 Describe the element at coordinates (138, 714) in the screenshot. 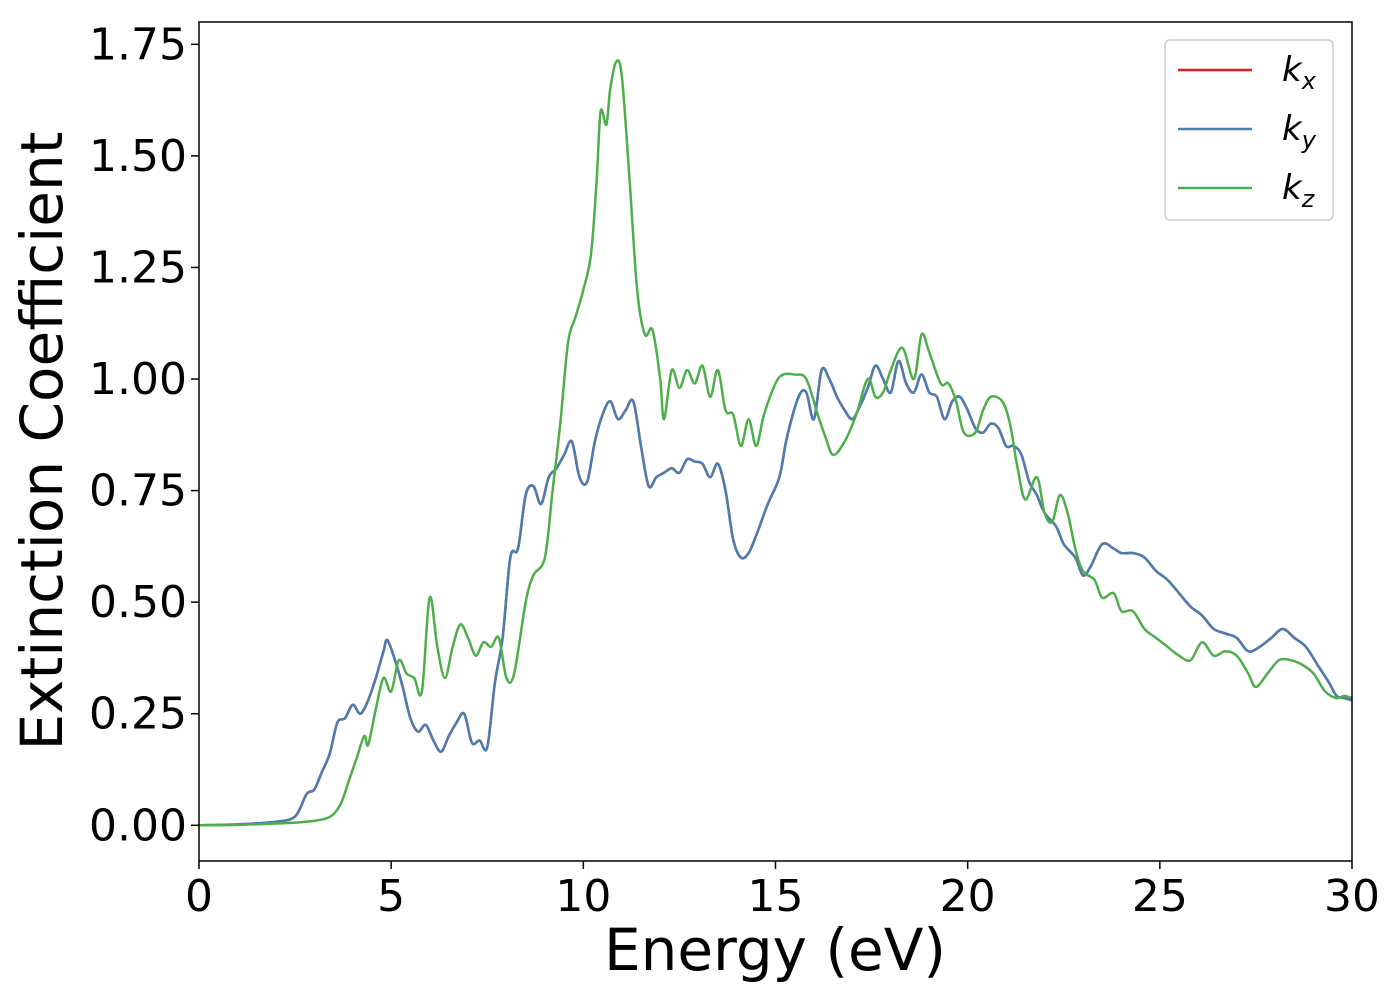

I see `y-tick-label: 0.25` at that location.